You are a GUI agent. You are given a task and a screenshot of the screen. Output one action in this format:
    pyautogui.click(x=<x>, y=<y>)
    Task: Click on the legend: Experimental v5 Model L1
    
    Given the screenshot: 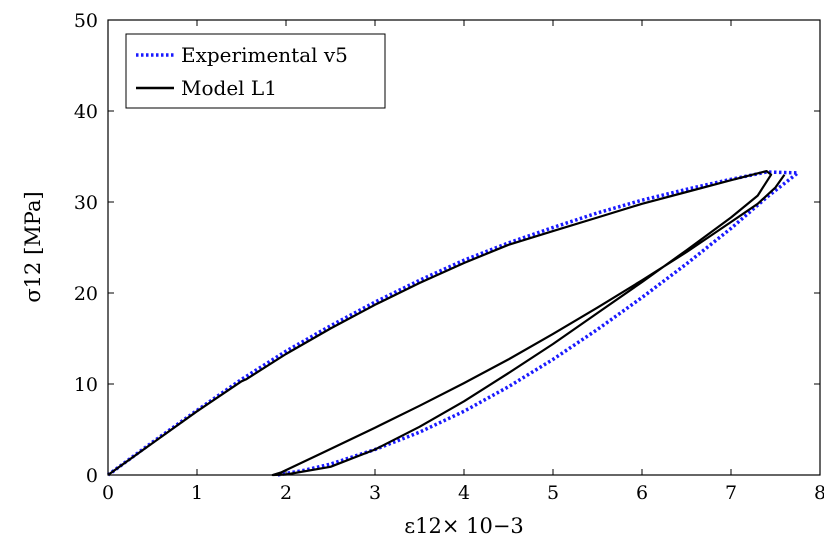 What is the action you would take?
    pyautogui.click(x=255, y=71)
    